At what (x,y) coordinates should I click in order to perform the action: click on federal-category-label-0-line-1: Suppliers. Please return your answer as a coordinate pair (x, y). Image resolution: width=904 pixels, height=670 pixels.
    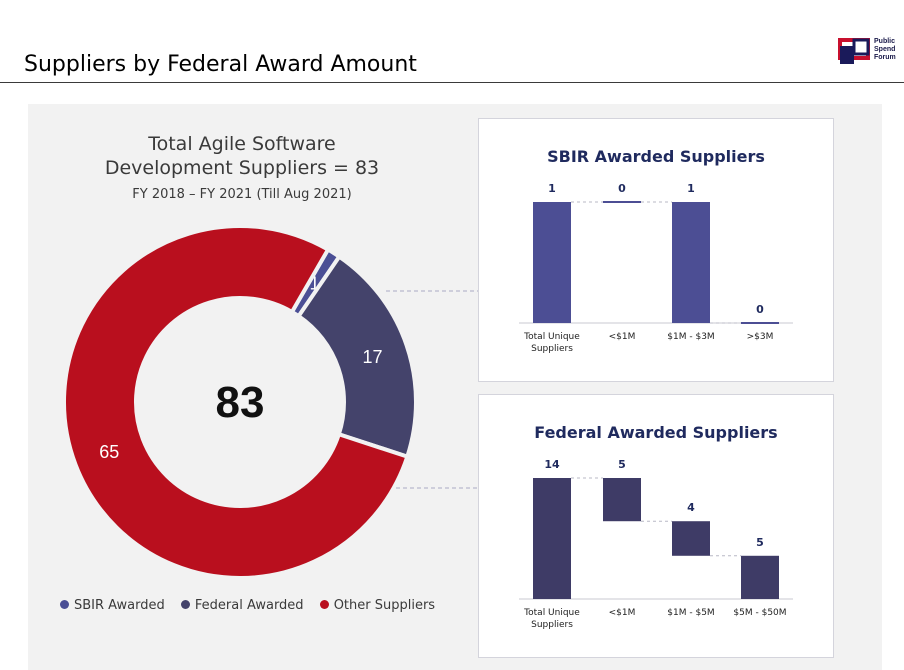
    Looking at the image, I should click on (552, 625).